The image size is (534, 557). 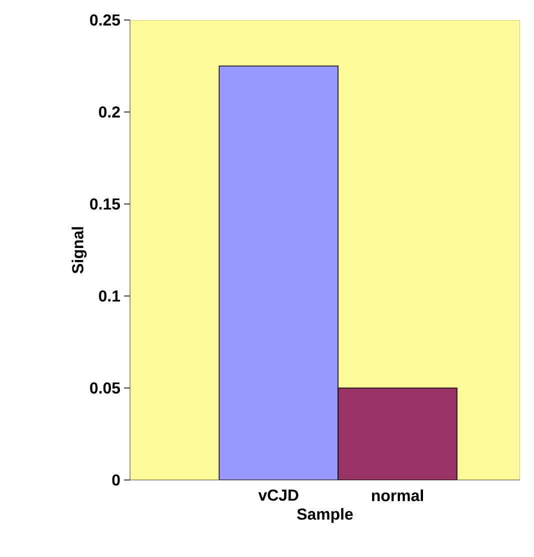 What do you see at coordinates (278, 495) in the screenshot?
I see `x-tick-label: vCJD` at bounding box center [278, 495].